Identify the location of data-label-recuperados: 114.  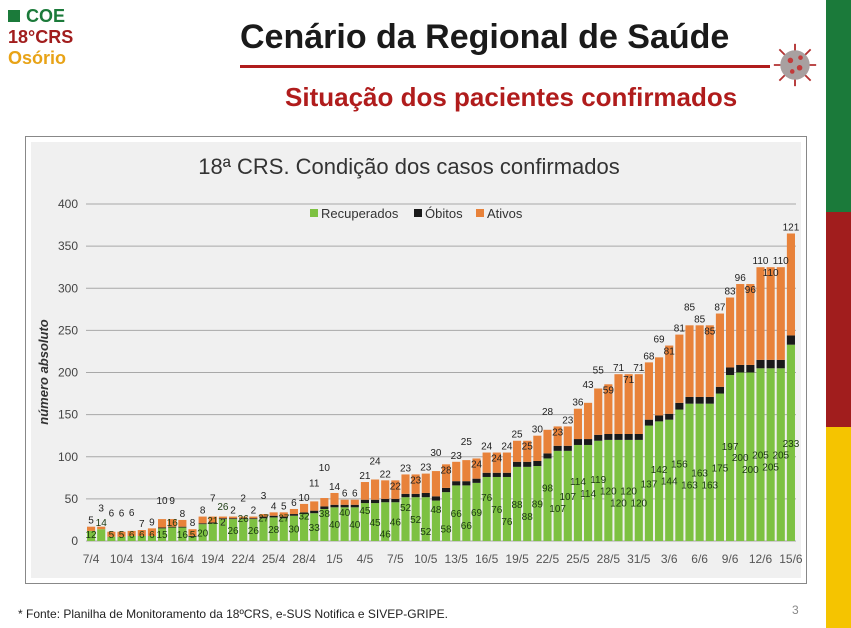
(588, 494).